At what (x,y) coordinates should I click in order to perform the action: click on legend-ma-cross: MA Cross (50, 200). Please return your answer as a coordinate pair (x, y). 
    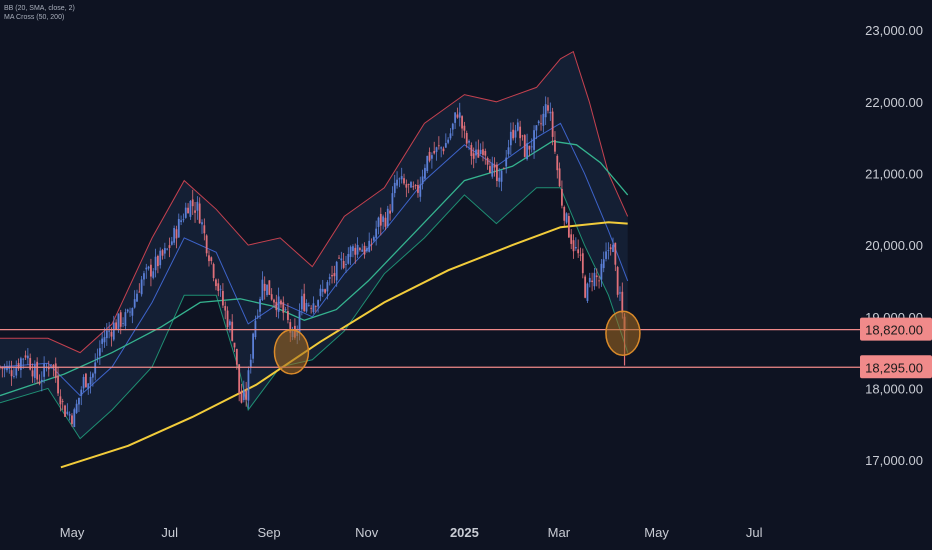
    Looking at the image, I should click on (34, 17).